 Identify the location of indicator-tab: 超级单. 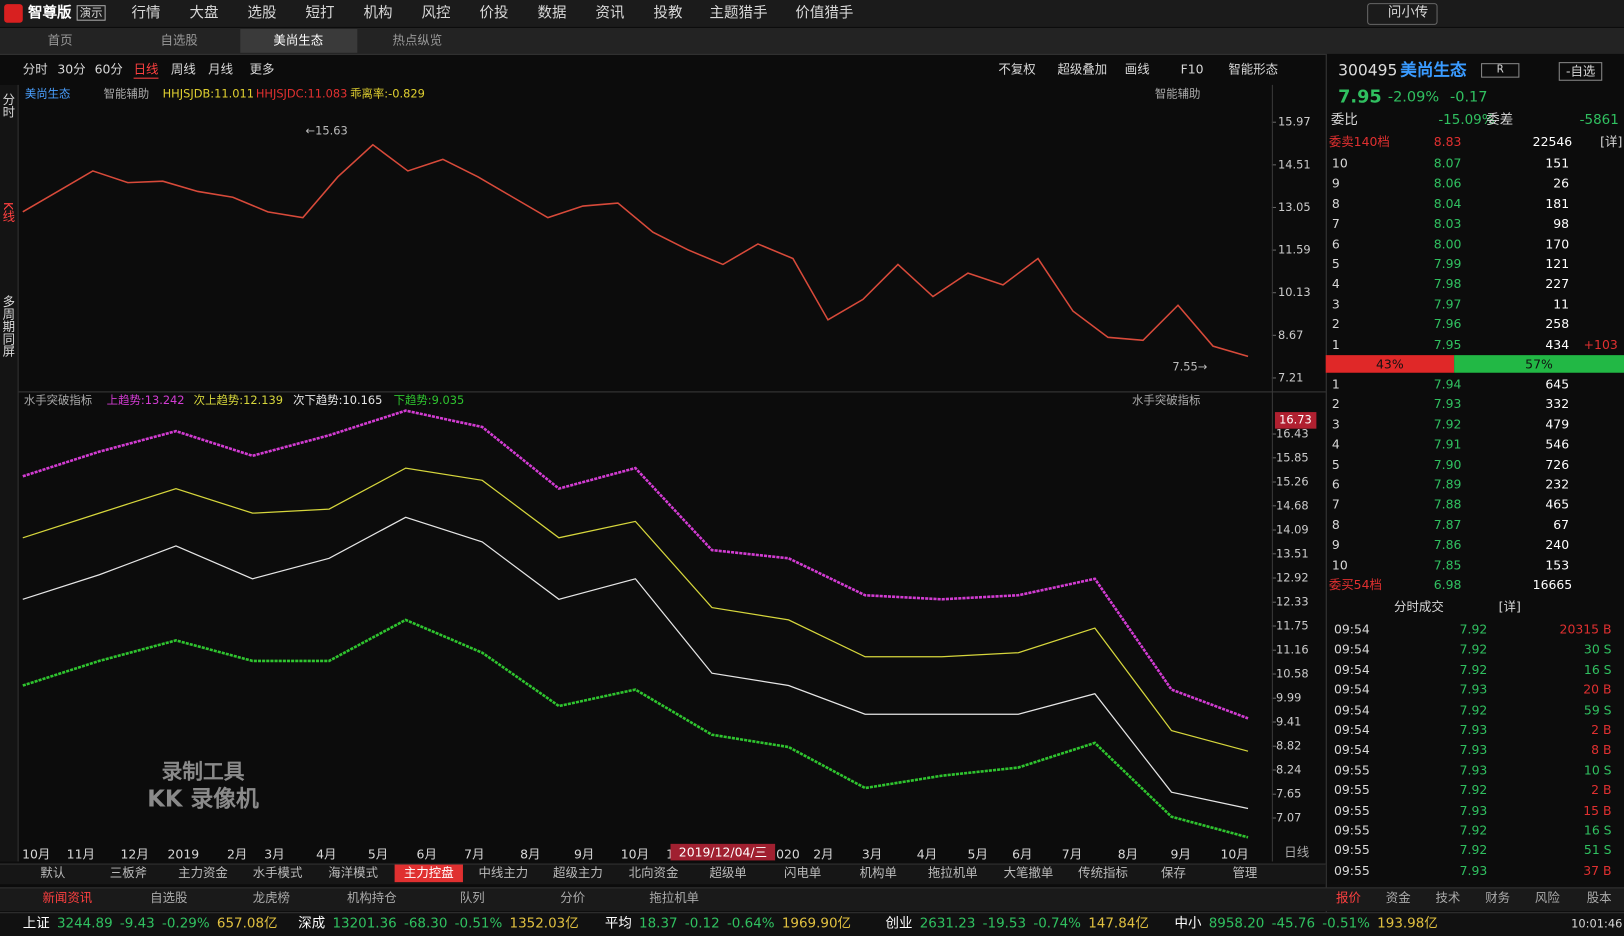
(728, 873).